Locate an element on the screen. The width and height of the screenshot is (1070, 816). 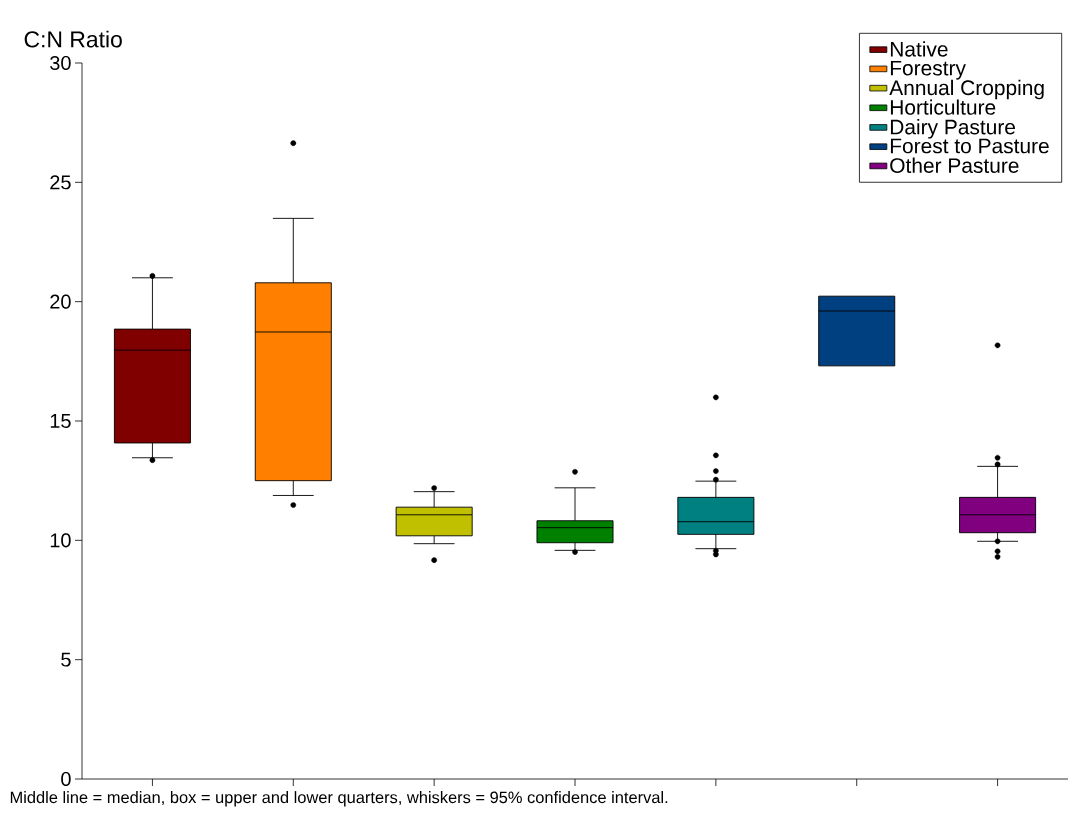
y-tick-label: 25 is located at coordinates (60, 182).